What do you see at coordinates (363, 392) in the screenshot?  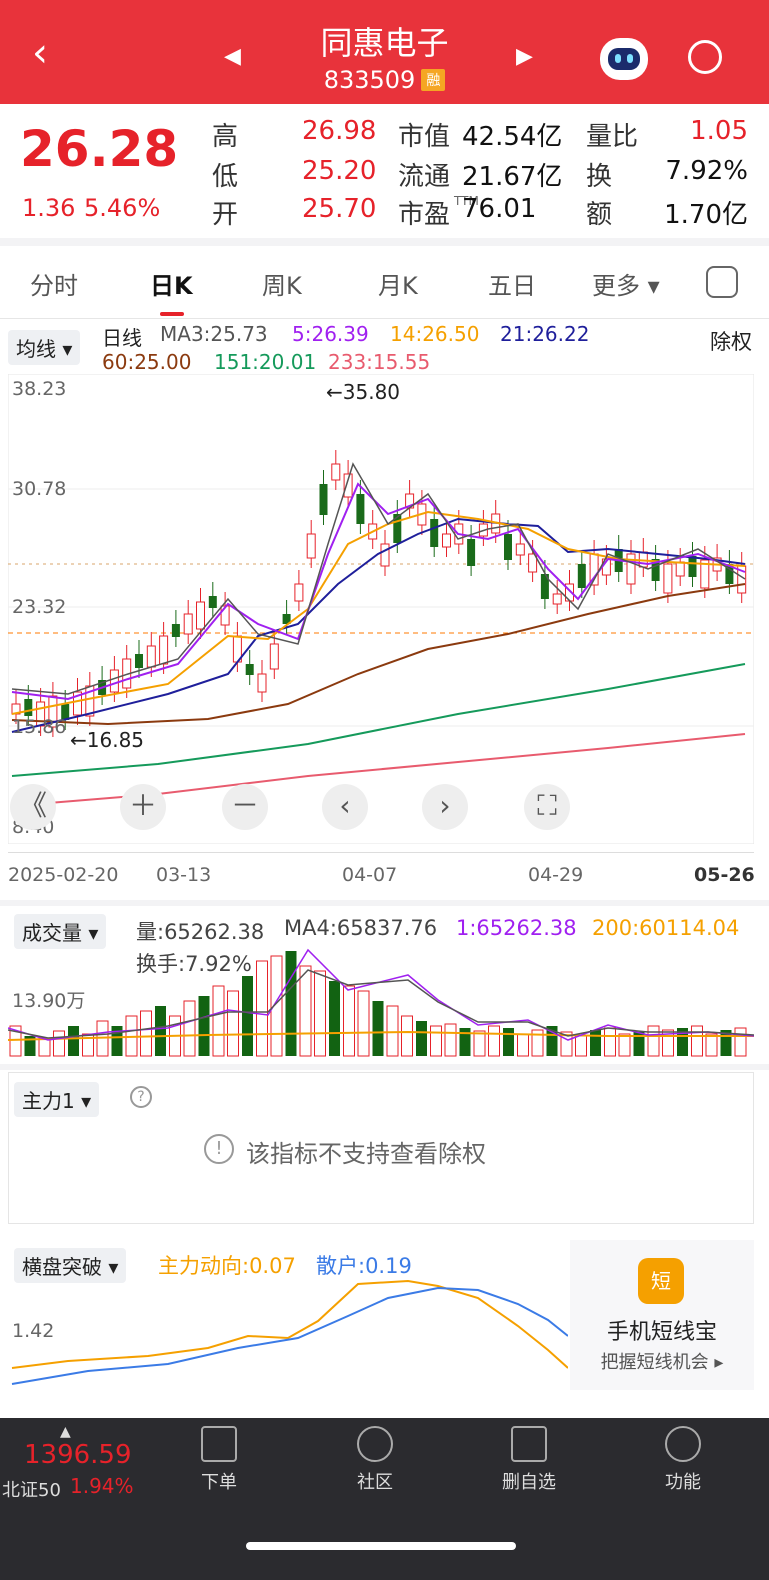 I see `high-marker: ←35.80` at bounding box center [363, 392].